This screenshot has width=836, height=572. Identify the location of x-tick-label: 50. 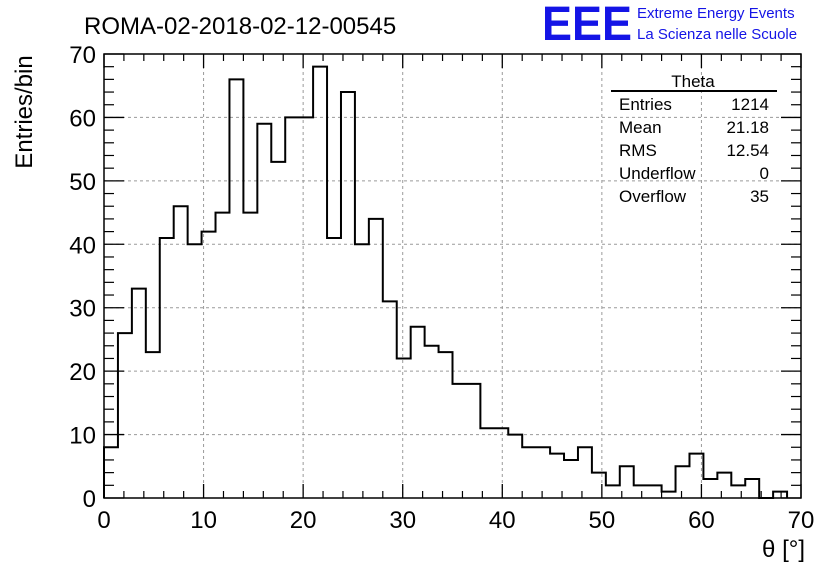
(602, 520).